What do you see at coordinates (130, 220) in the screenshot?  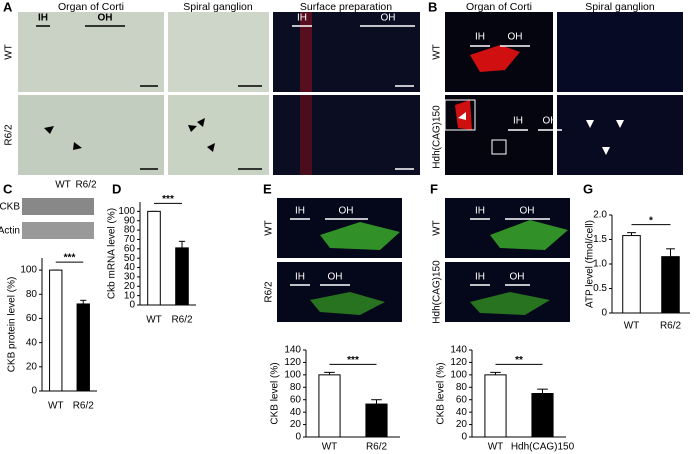 I see `y-tick-label: 90` at bounding box center [130, 220].